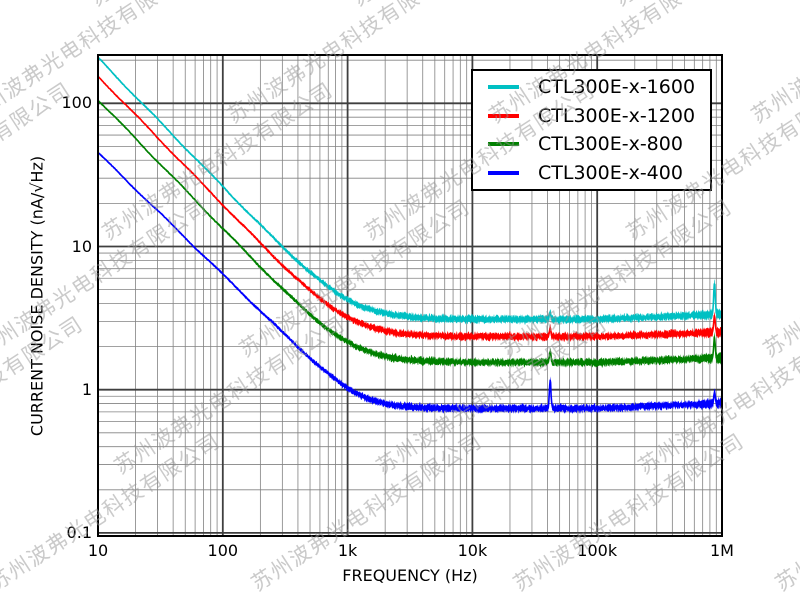 The width and height of the screenshot is (800, 597). What do you see at coordinates (410, 575) in the screenshot?
I see `x-axis-label: FREQUENCY (Hz)` at bounding box center [410, 575].